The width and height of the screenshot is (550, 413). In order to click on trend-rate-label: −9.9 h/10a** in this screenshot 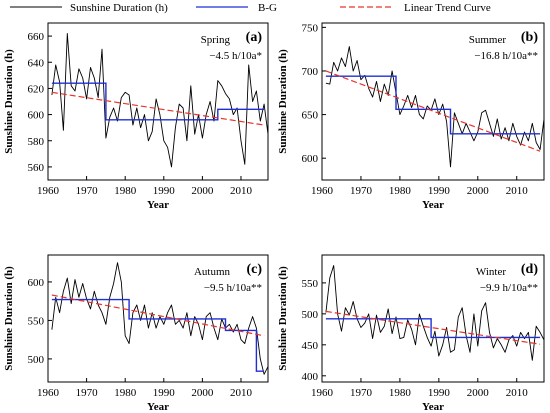, I will do `click(509, 288)`.